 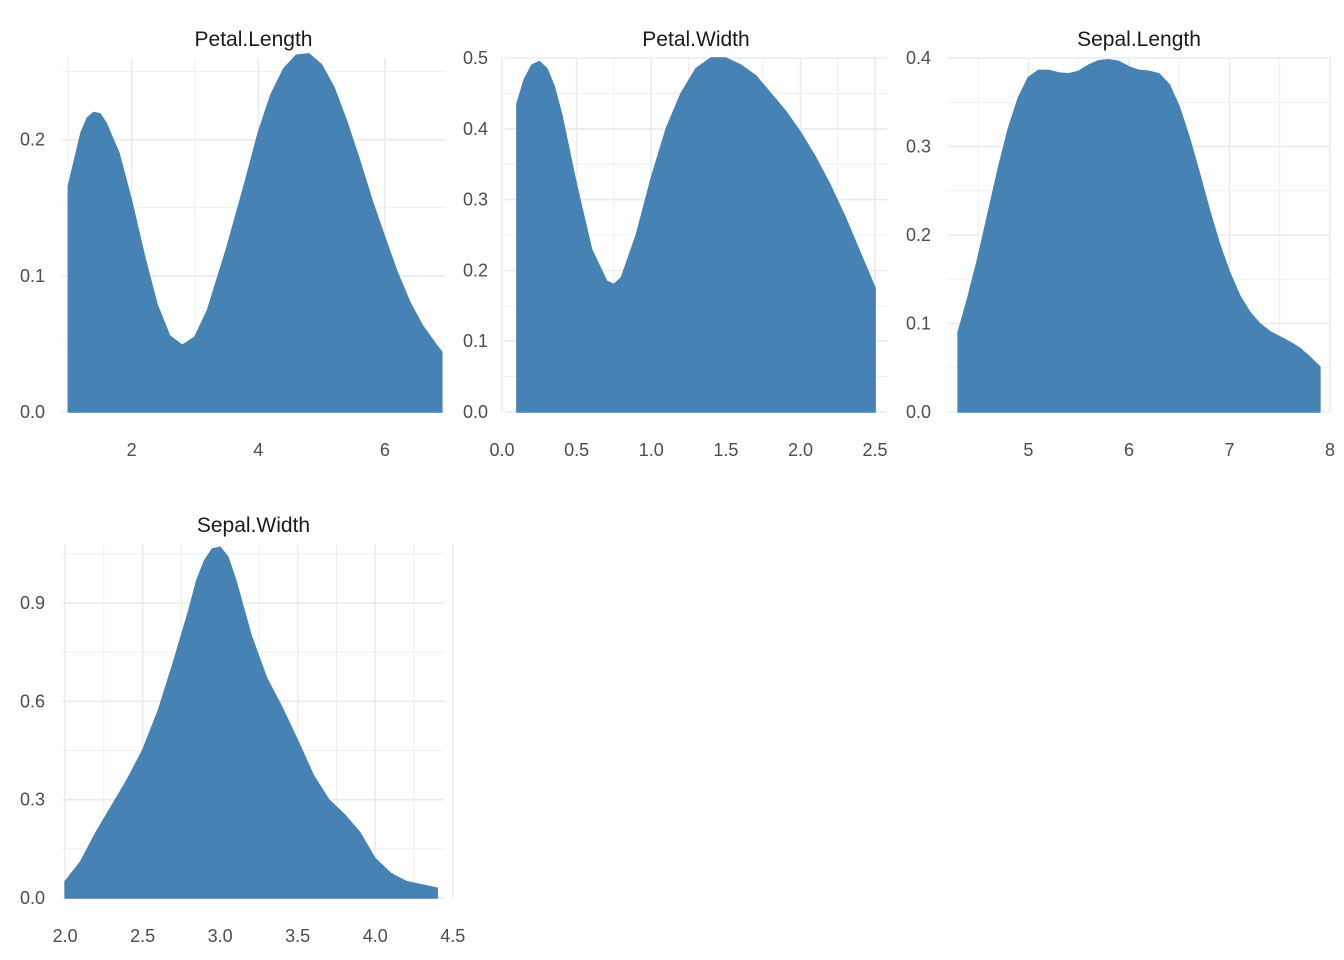 What do you see at coordinates (502, 450) in the screenshot?
I see `x-tick-label: 0.0` at bounding box center [502, 450].